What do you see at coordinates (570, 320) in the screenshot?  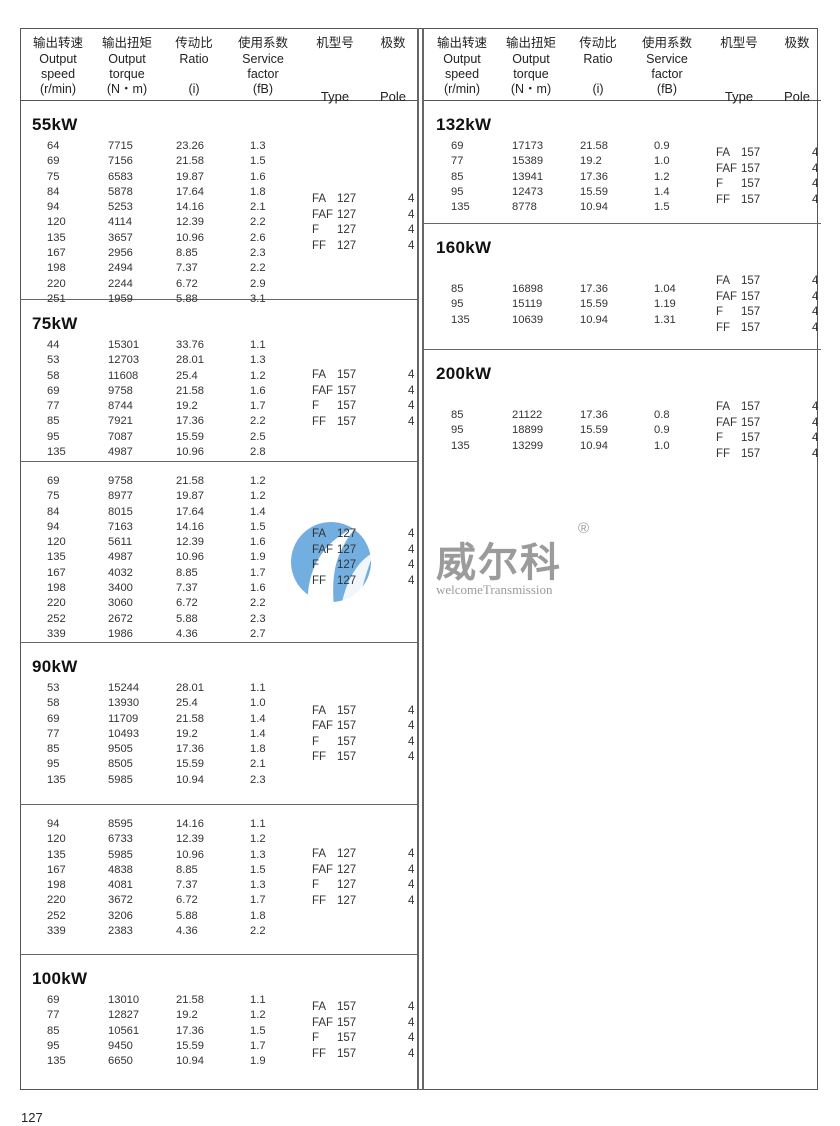 I see `table-row: 135 10639 10.94 1.31` at bounding box center [570, 320].